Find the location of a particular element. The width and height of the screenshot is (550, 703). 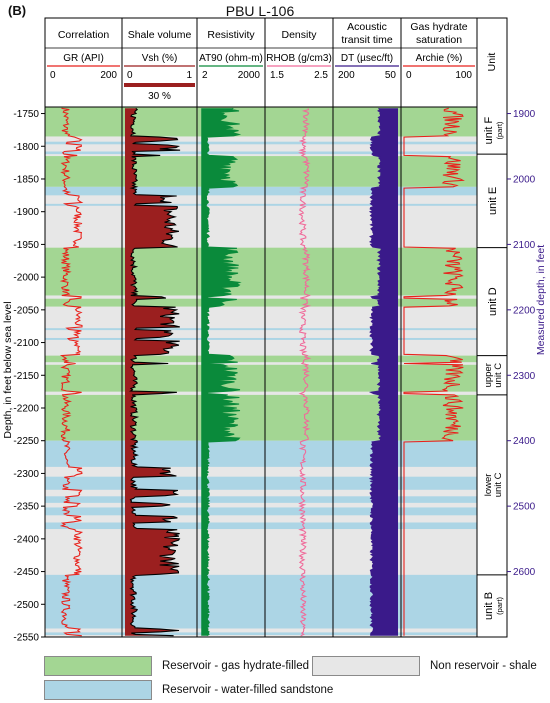

md-tick-label-0: 1900 is located at coordinates (524, 114).